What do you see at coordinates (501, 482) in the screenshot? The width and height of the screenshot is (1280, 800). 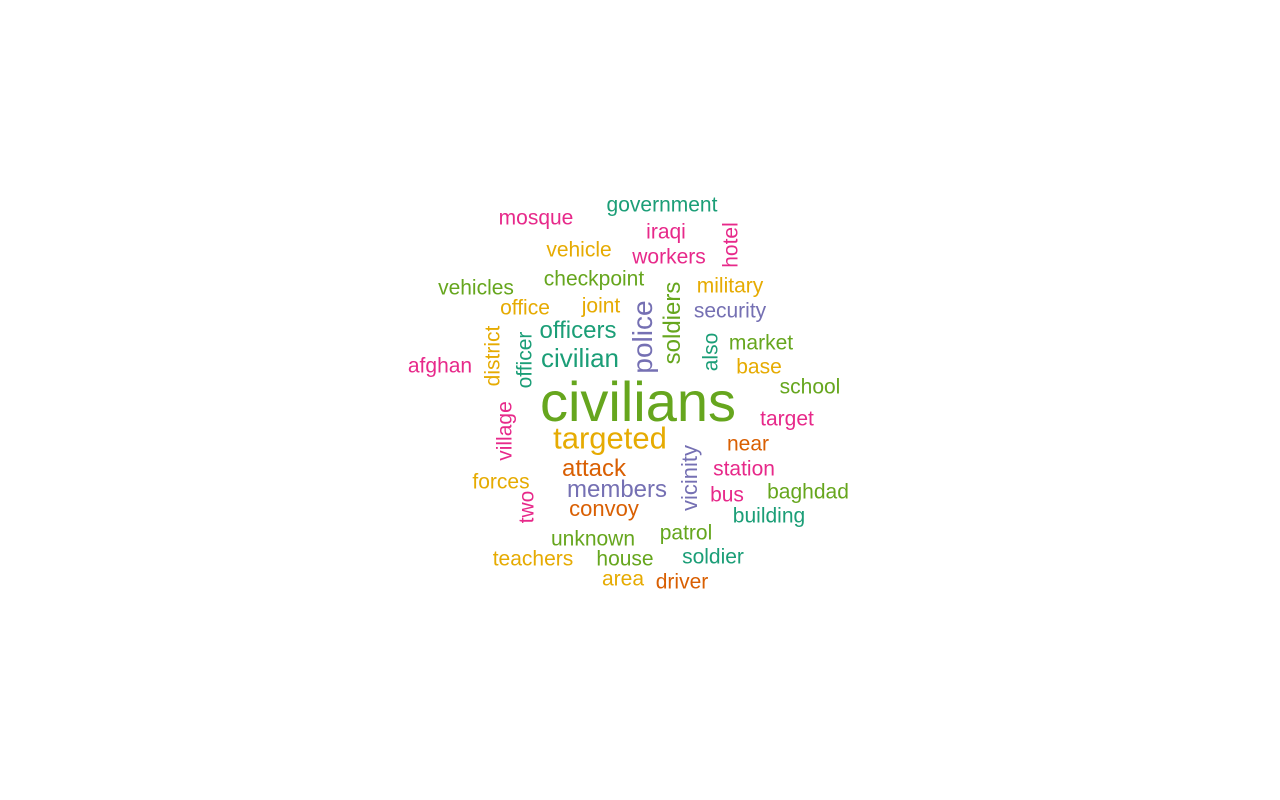 I see `word-forces: forces` at bounding box center [501, 482].